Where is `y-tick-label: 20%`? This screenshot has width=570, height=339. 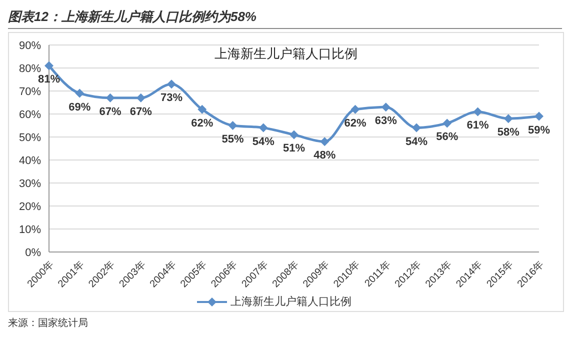
y-tick-label: 20% is located at coordinates (30, 206).